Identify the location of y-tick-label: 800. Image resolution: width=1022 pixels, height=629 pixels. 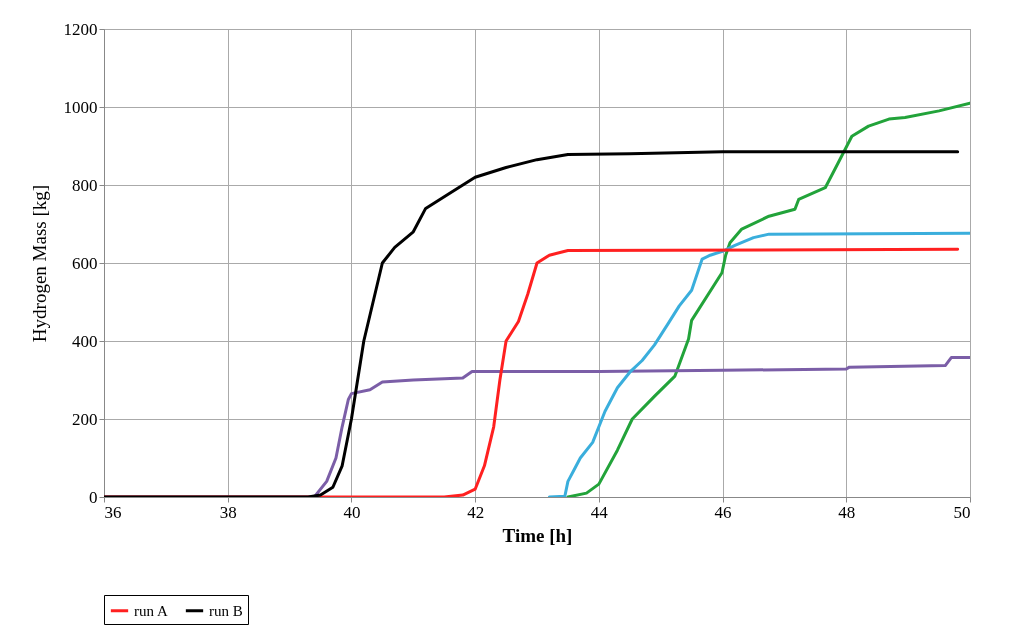
(85, 185).